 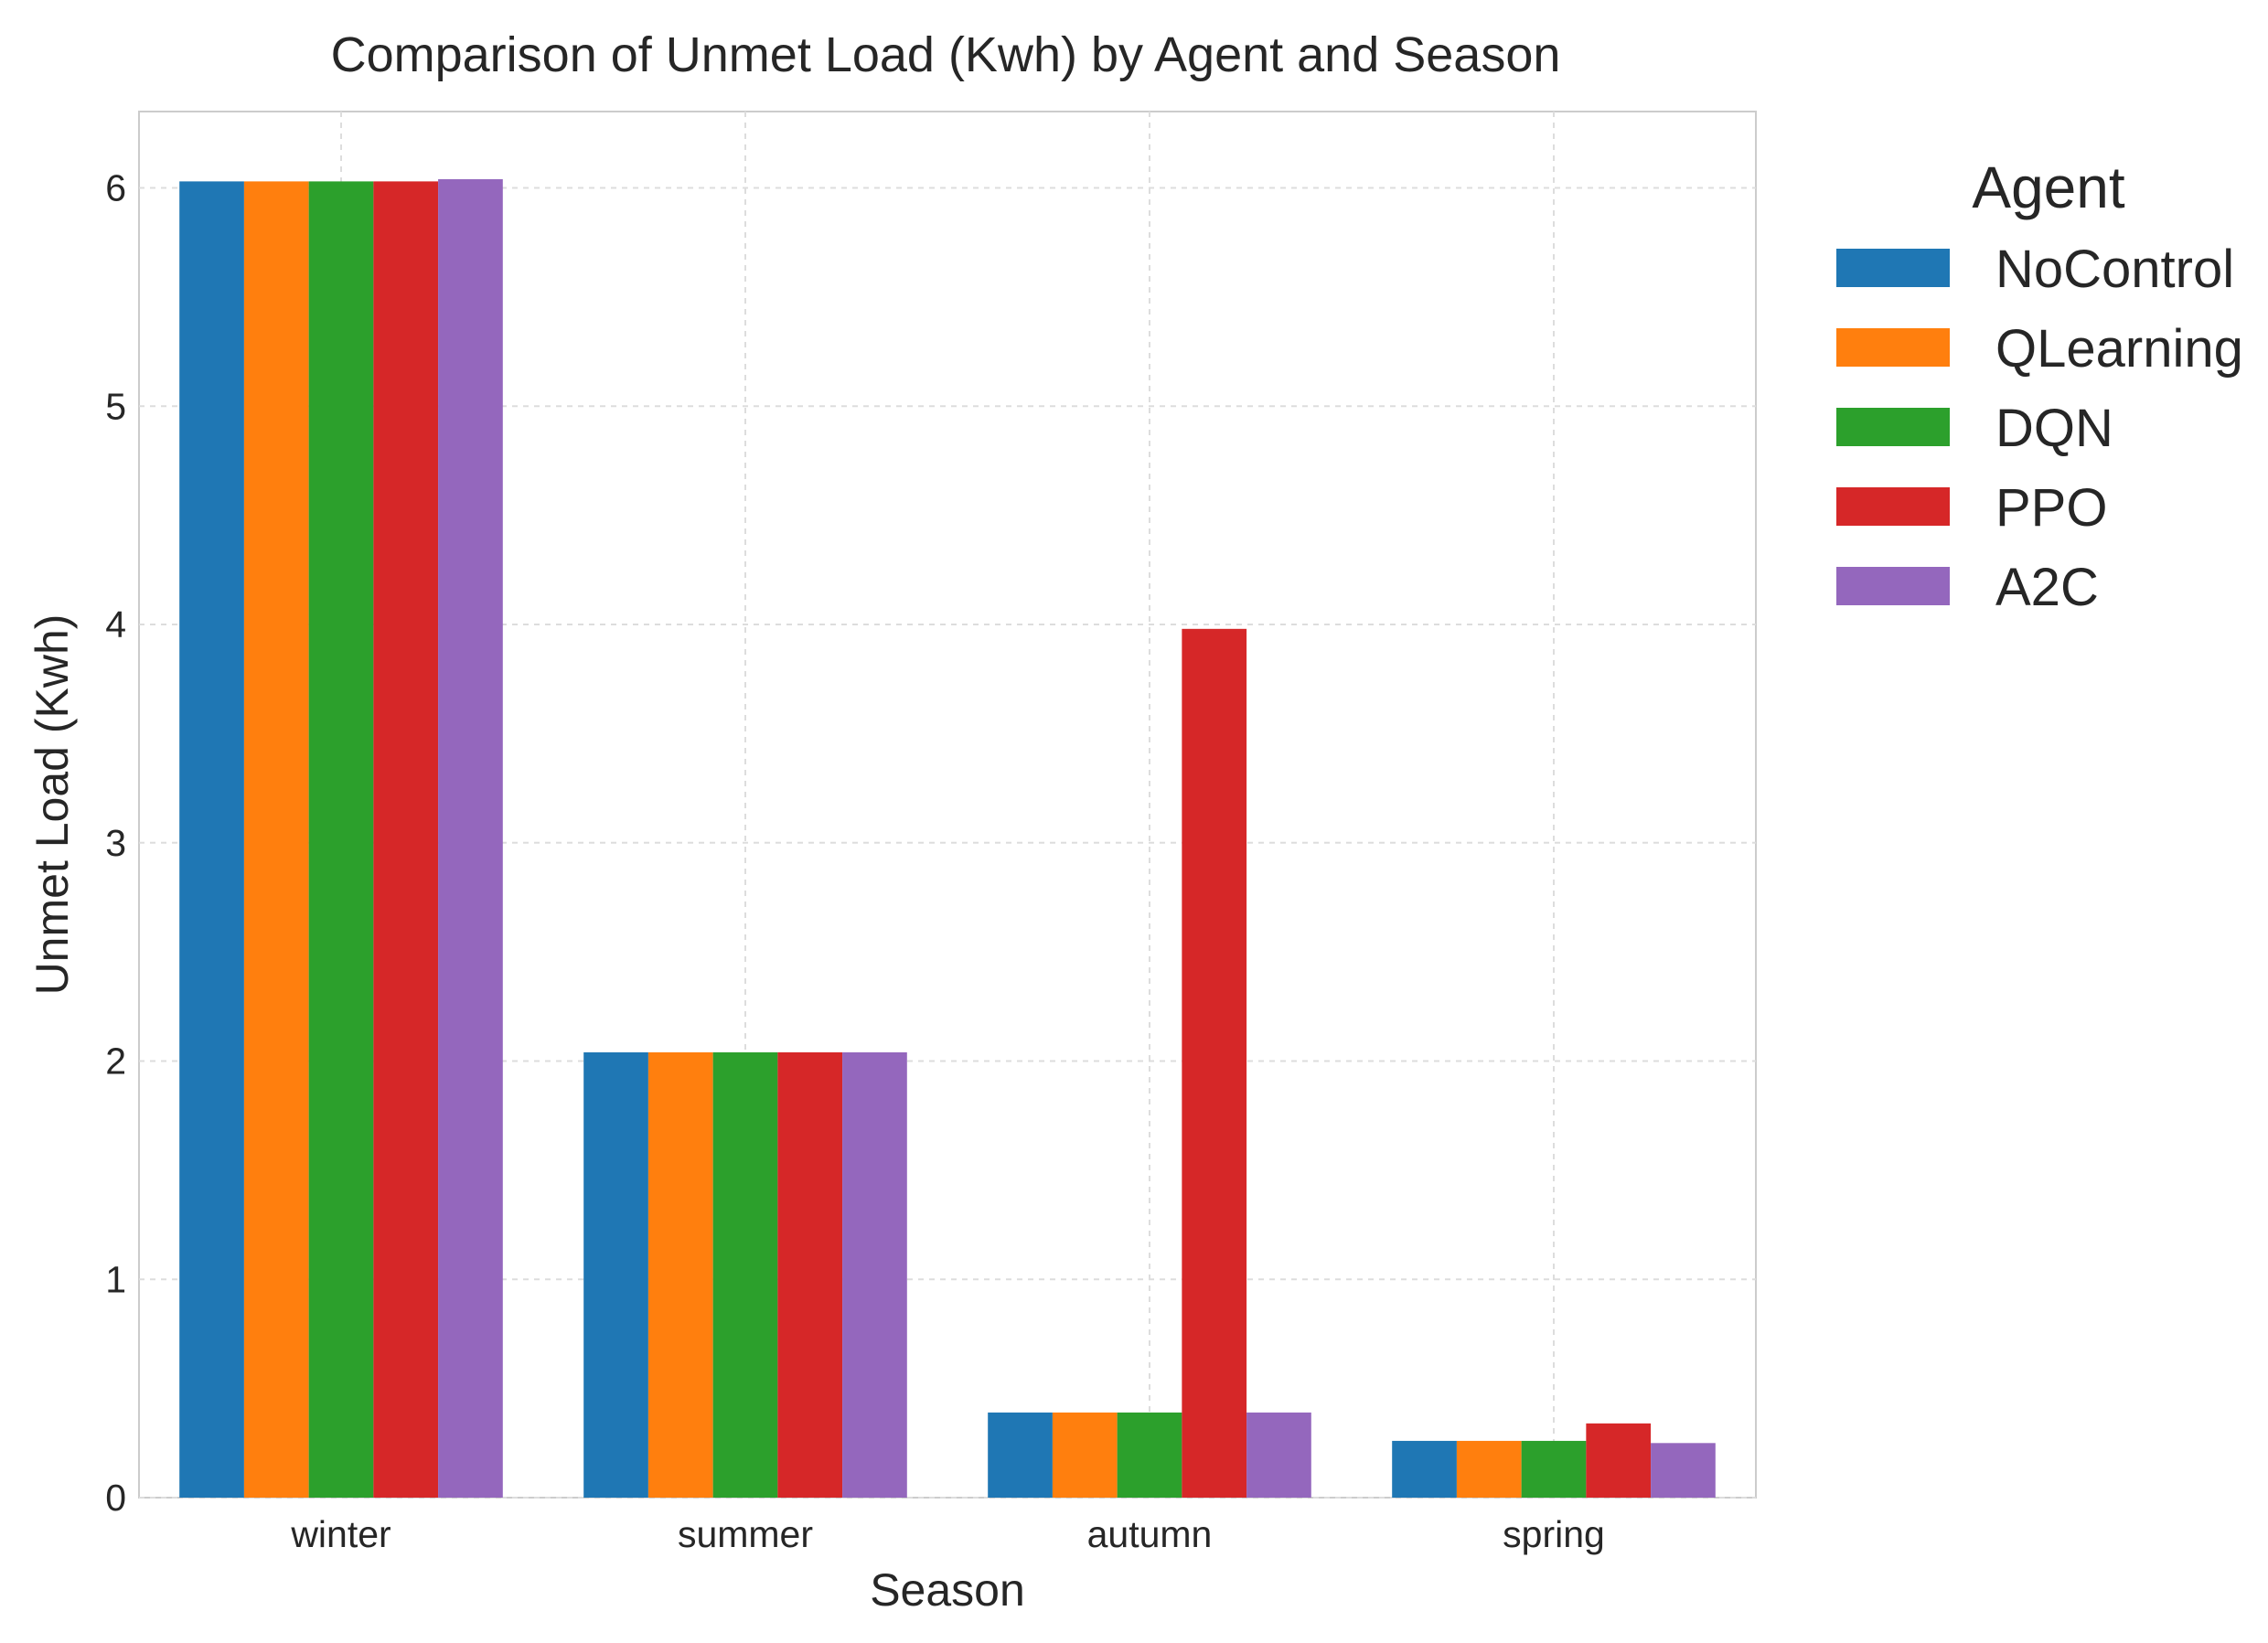 I want to click on bar-dqn-spring, so click(x=1554, y=1469).